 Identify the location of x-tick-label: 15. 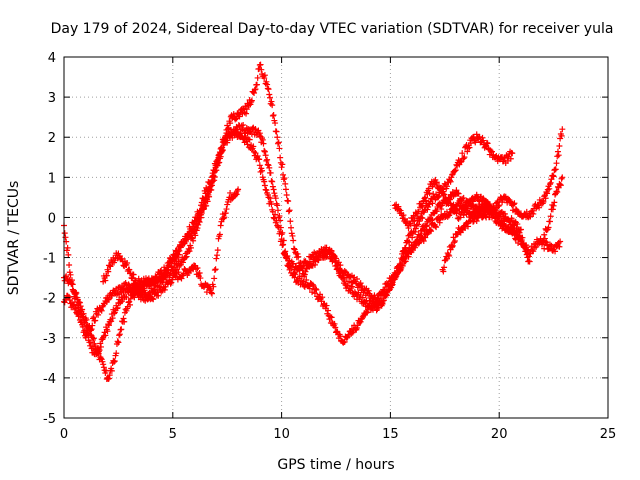
(390, 434).